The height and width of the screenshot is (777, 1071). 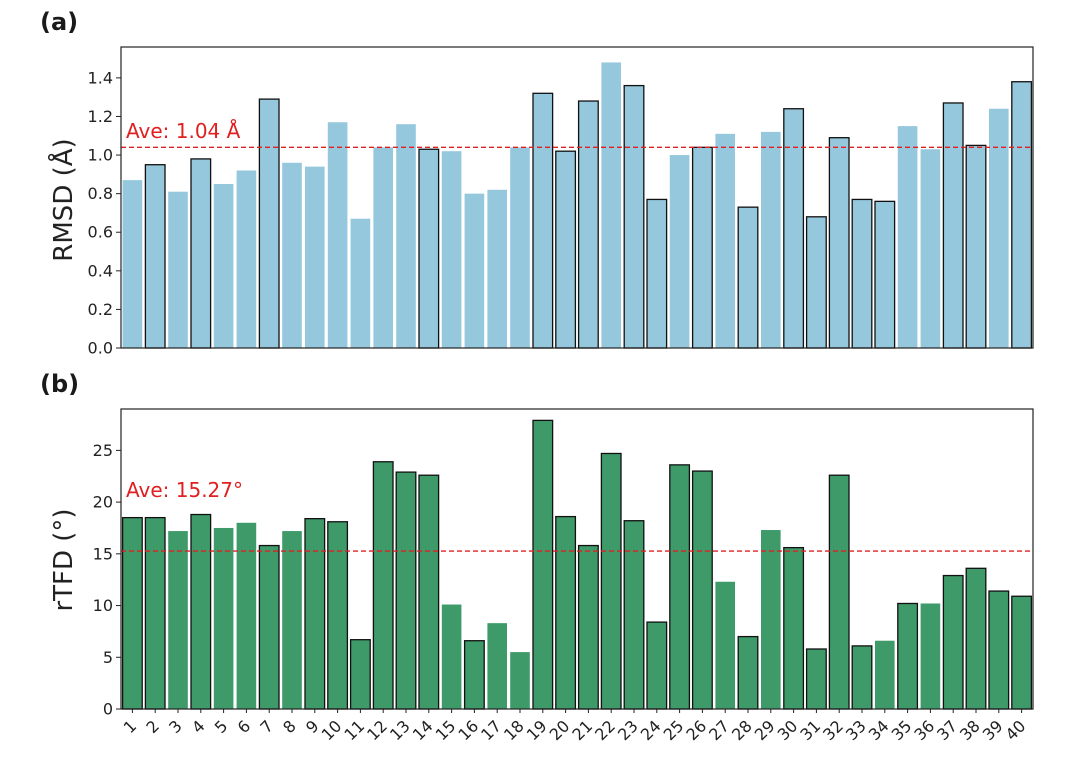 I want to click on panel-b-y-ticks: 0 5 10 15 20 25, so click(x=107, y=580).